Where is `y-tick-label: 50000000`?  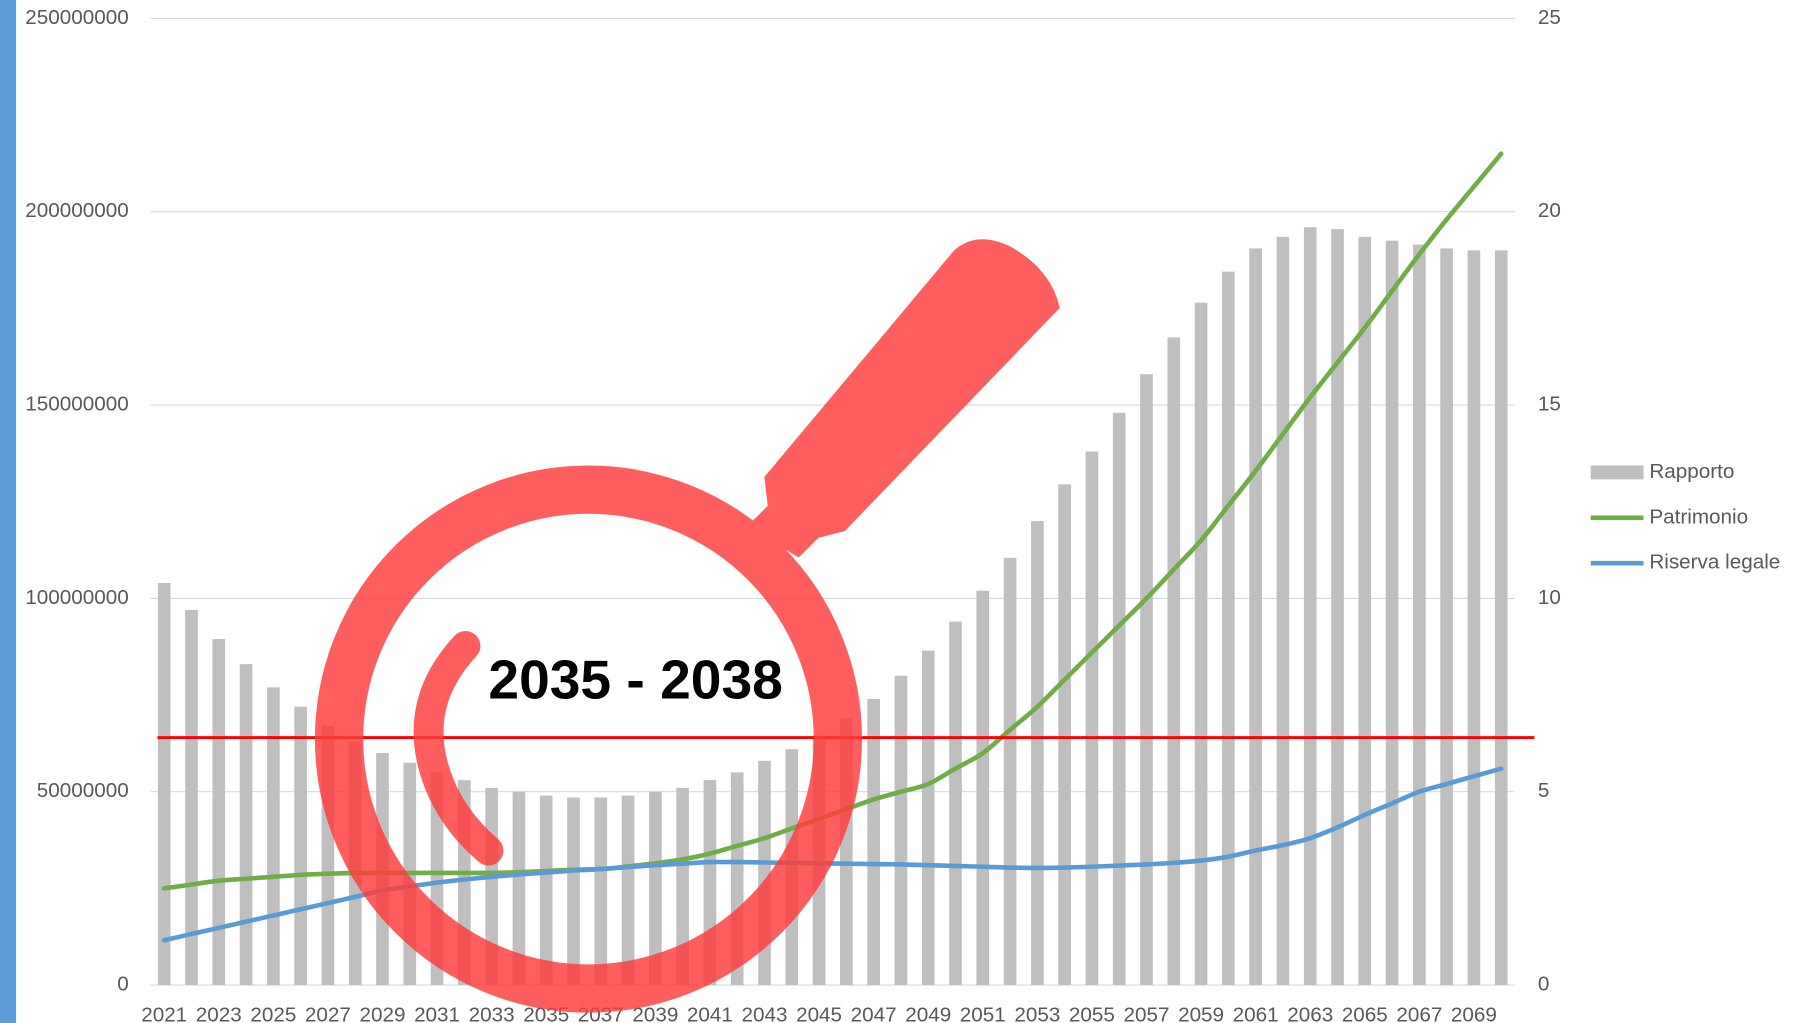
y-tick-label: 50000000 is located at coordinates (83, 790).